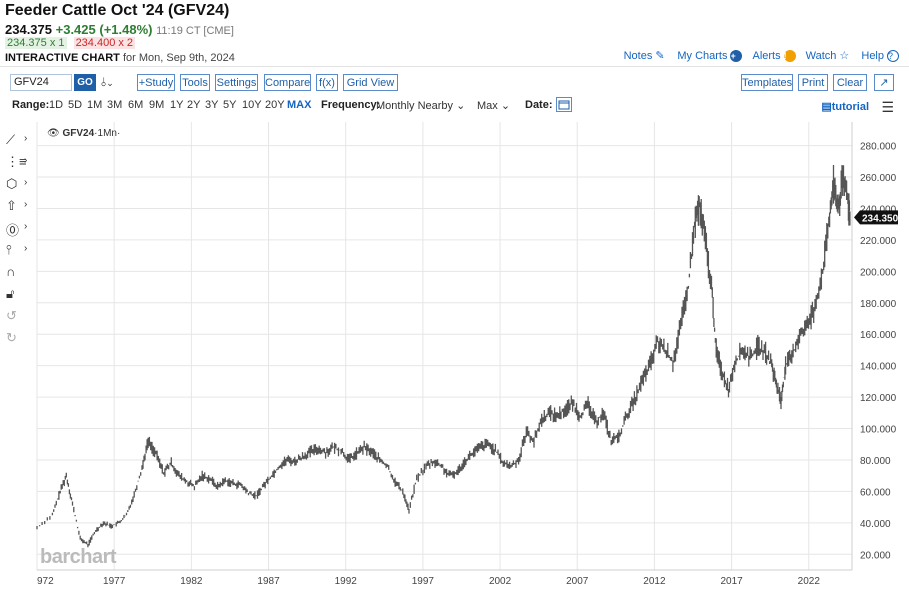 This screenshot has height=605, width=909. Describe the element at coordinates (564, 104) in the screenshot. I see `calendar-icon` at that location.